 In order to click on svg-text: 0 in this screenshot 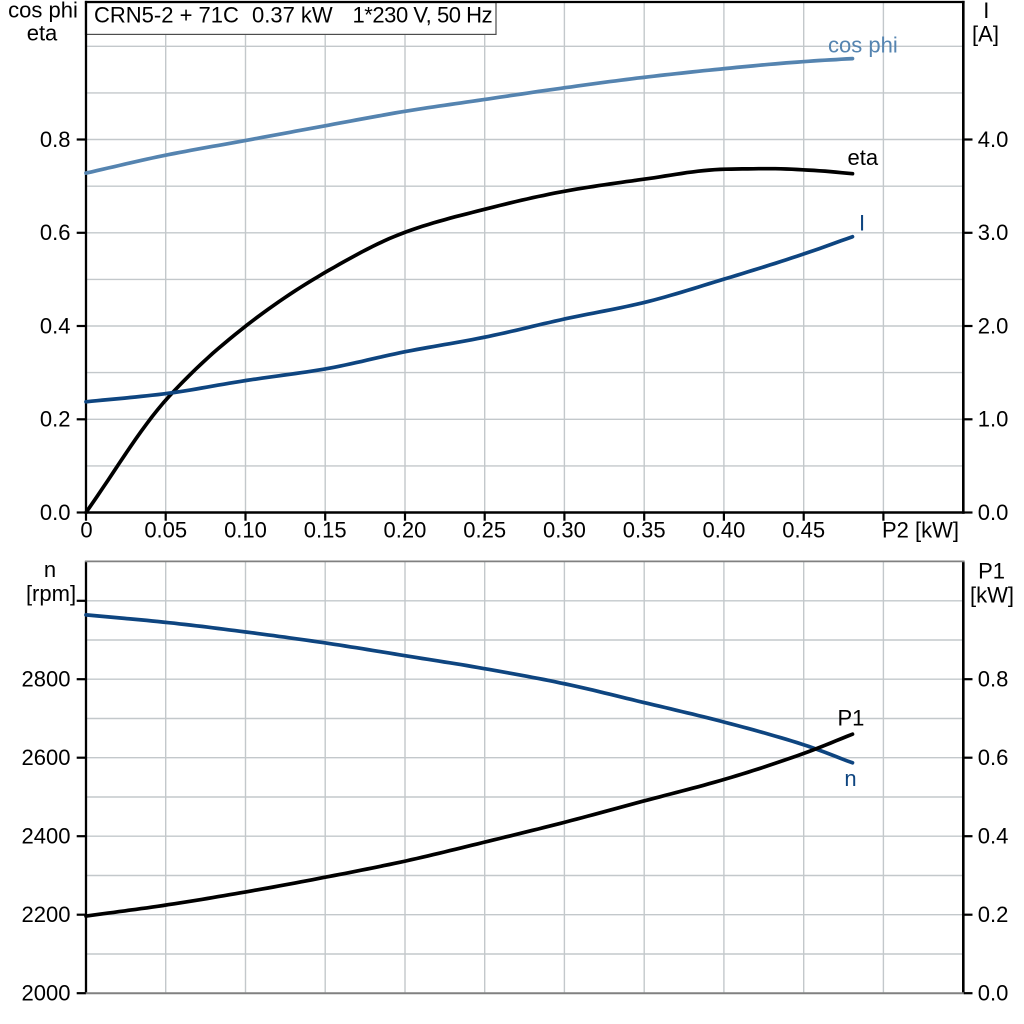, I will do `click(86, 529)`.